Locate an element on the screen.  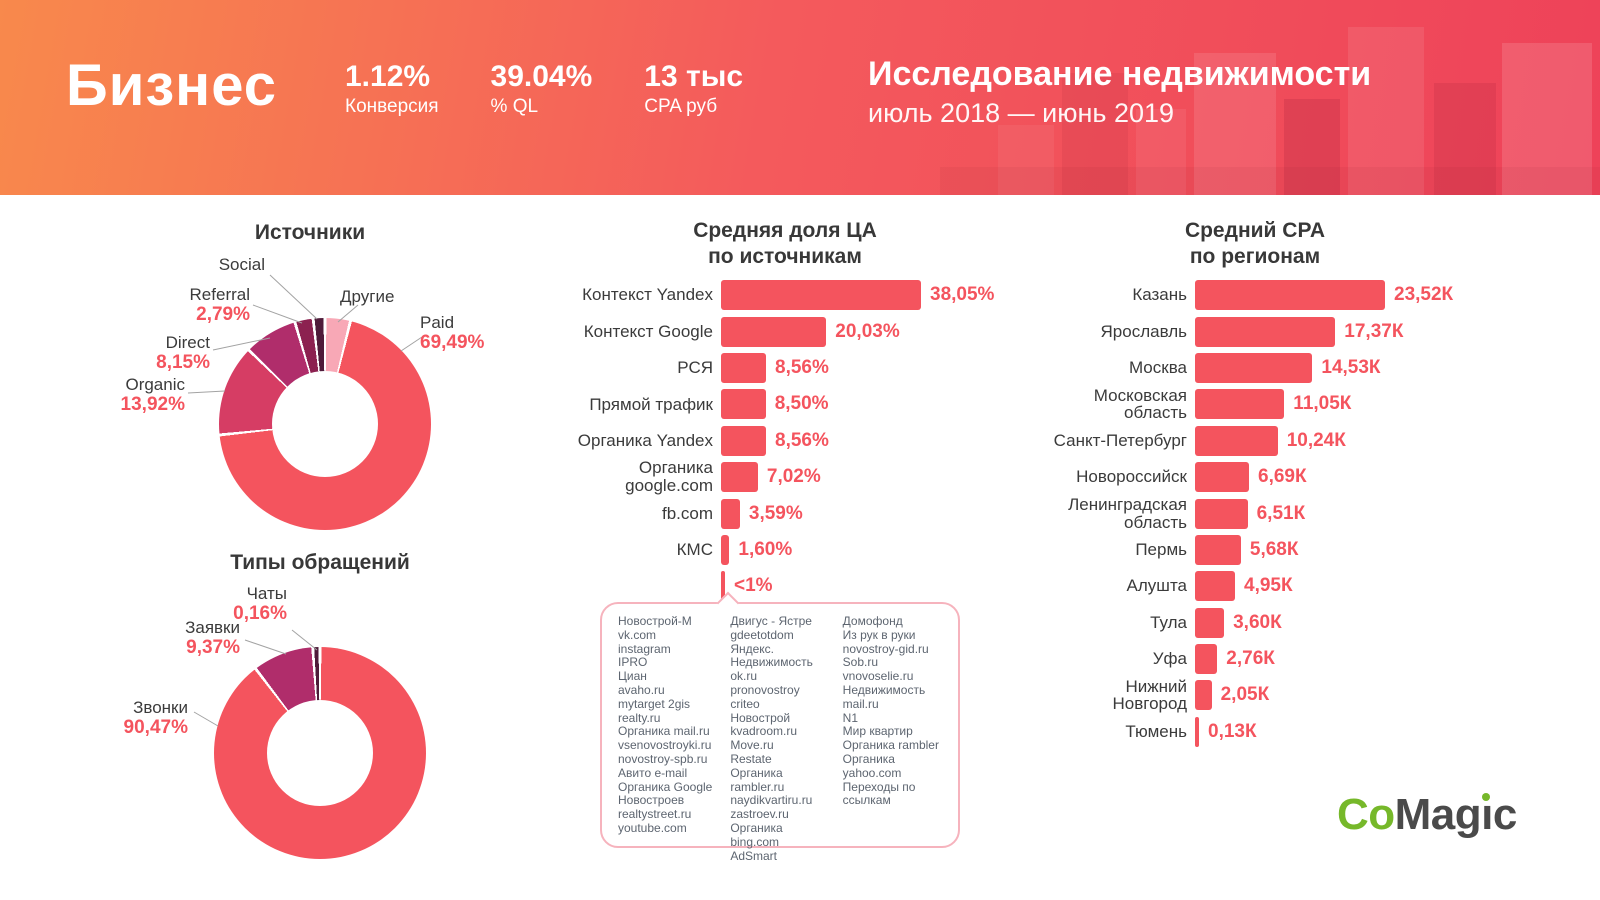
bar-label: Тюмень is located at coordinates (1156, 732).